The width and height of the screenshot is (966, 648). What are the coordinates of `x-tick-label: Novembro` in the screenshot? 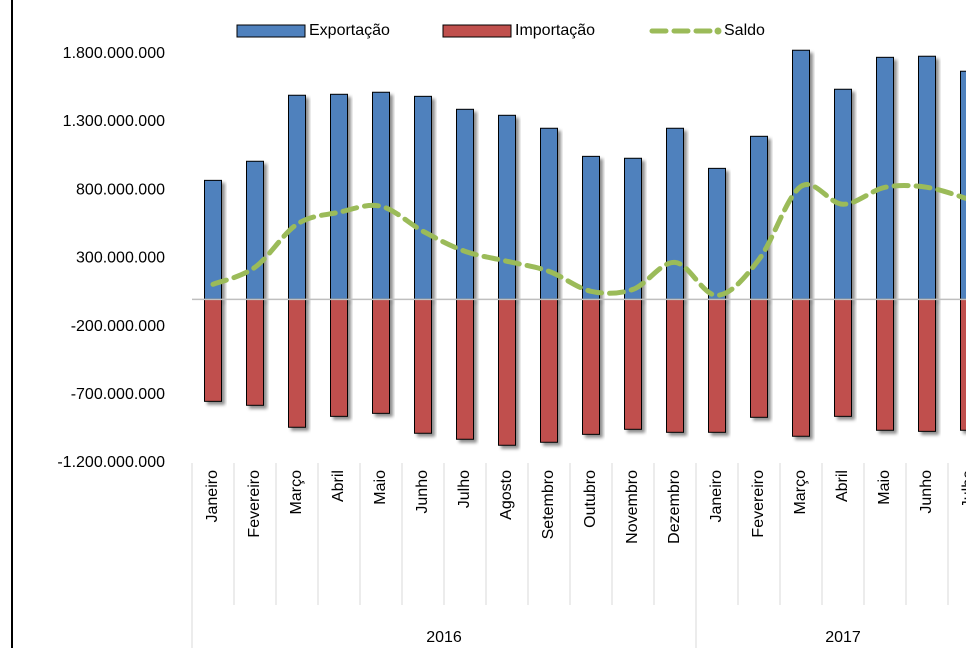 It's located at (632, 507).